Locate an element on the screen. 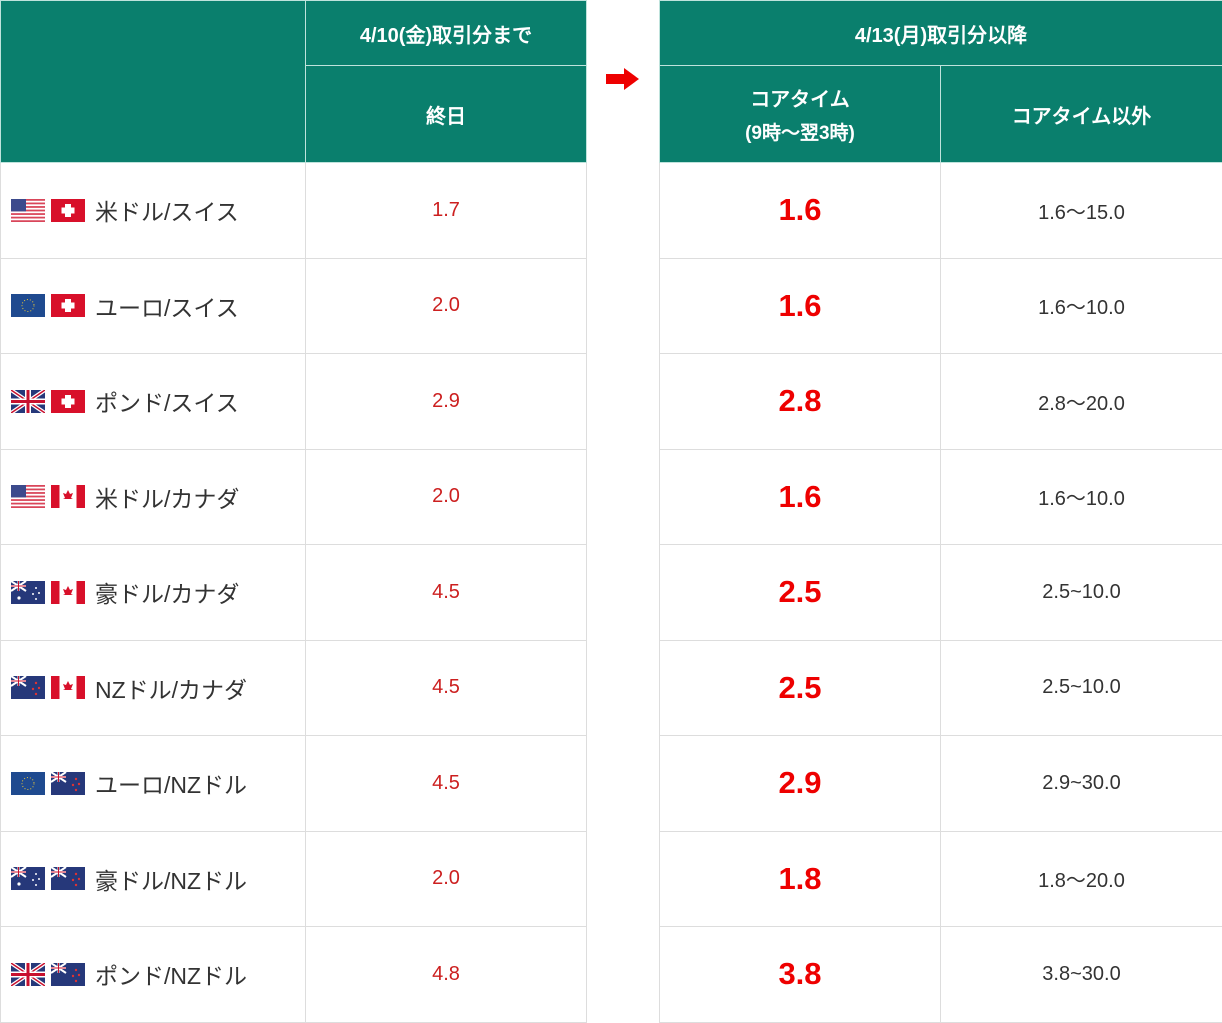 The width and height of the screenshot is (1222, 1023). table-row: 2.9 2.9~30.0 is located at coordinates (940, 783).